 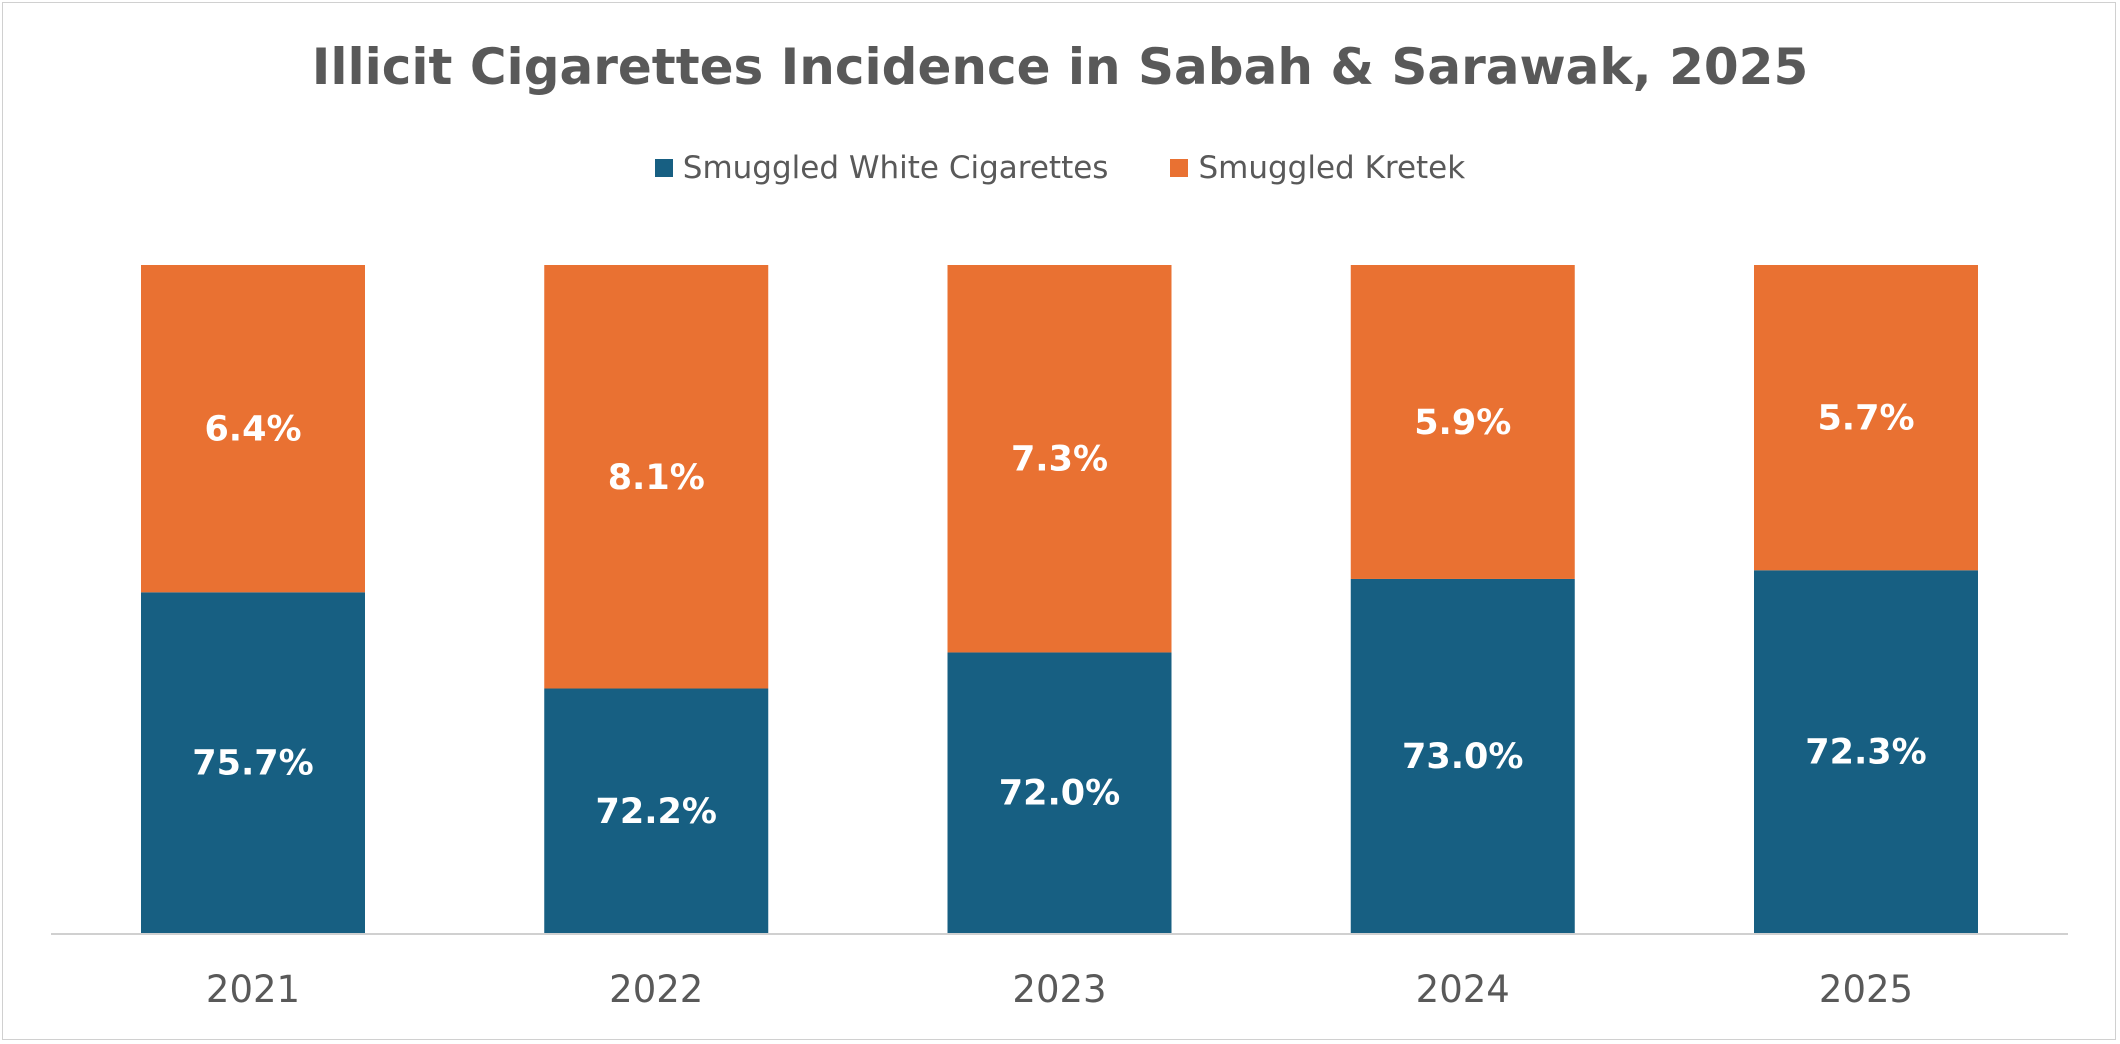 I want to click on data-label-white-2025: 72.3%, so click(x=1865, y=753).